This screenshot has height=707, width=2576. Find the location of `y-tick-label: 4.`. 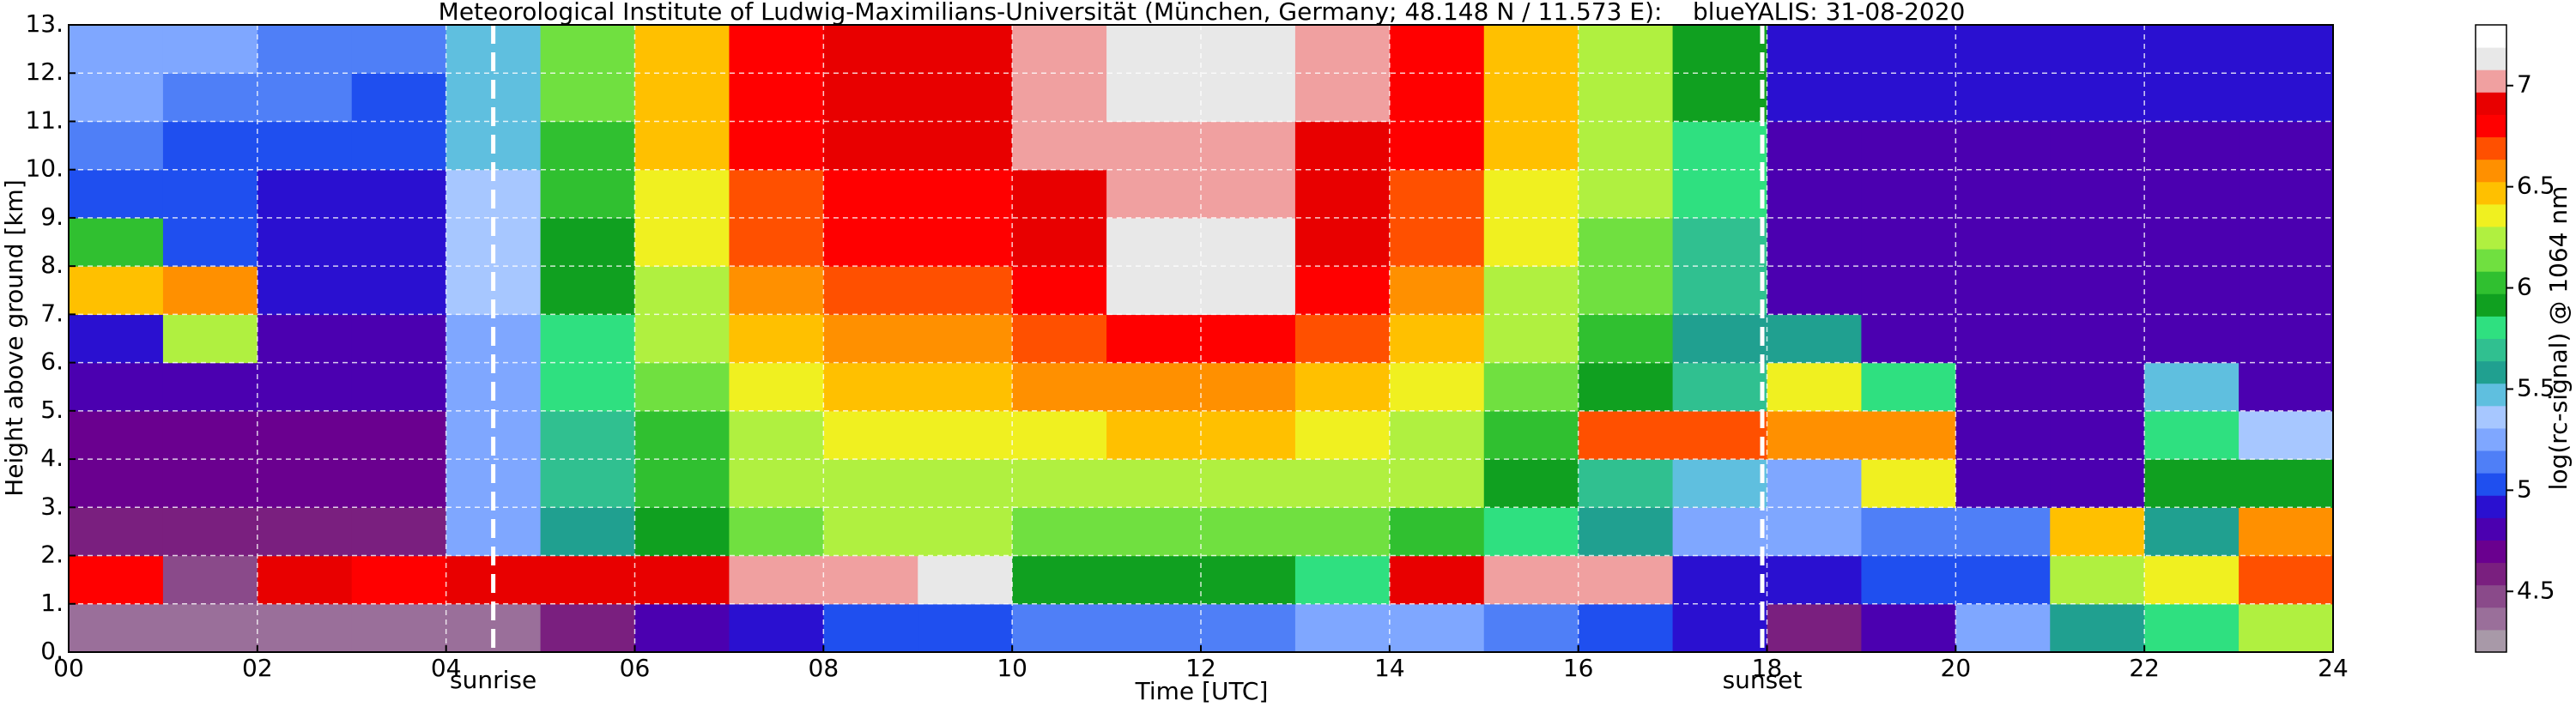

y-tick-label: 4. is located at coordinates (52, 458).